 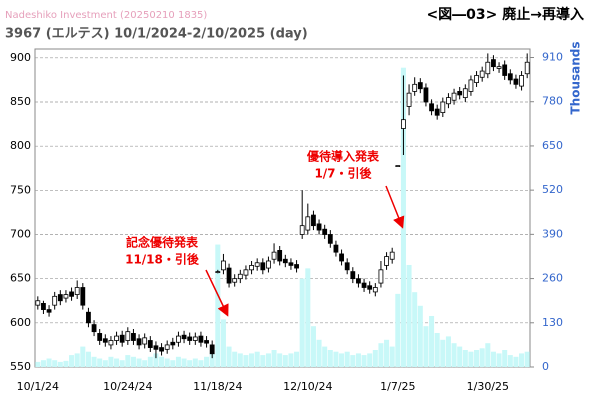 What do you see at coordinates (20, 189) in the screenshot?
I see `y-tick-label: 750` at bounding box center [20, 189].